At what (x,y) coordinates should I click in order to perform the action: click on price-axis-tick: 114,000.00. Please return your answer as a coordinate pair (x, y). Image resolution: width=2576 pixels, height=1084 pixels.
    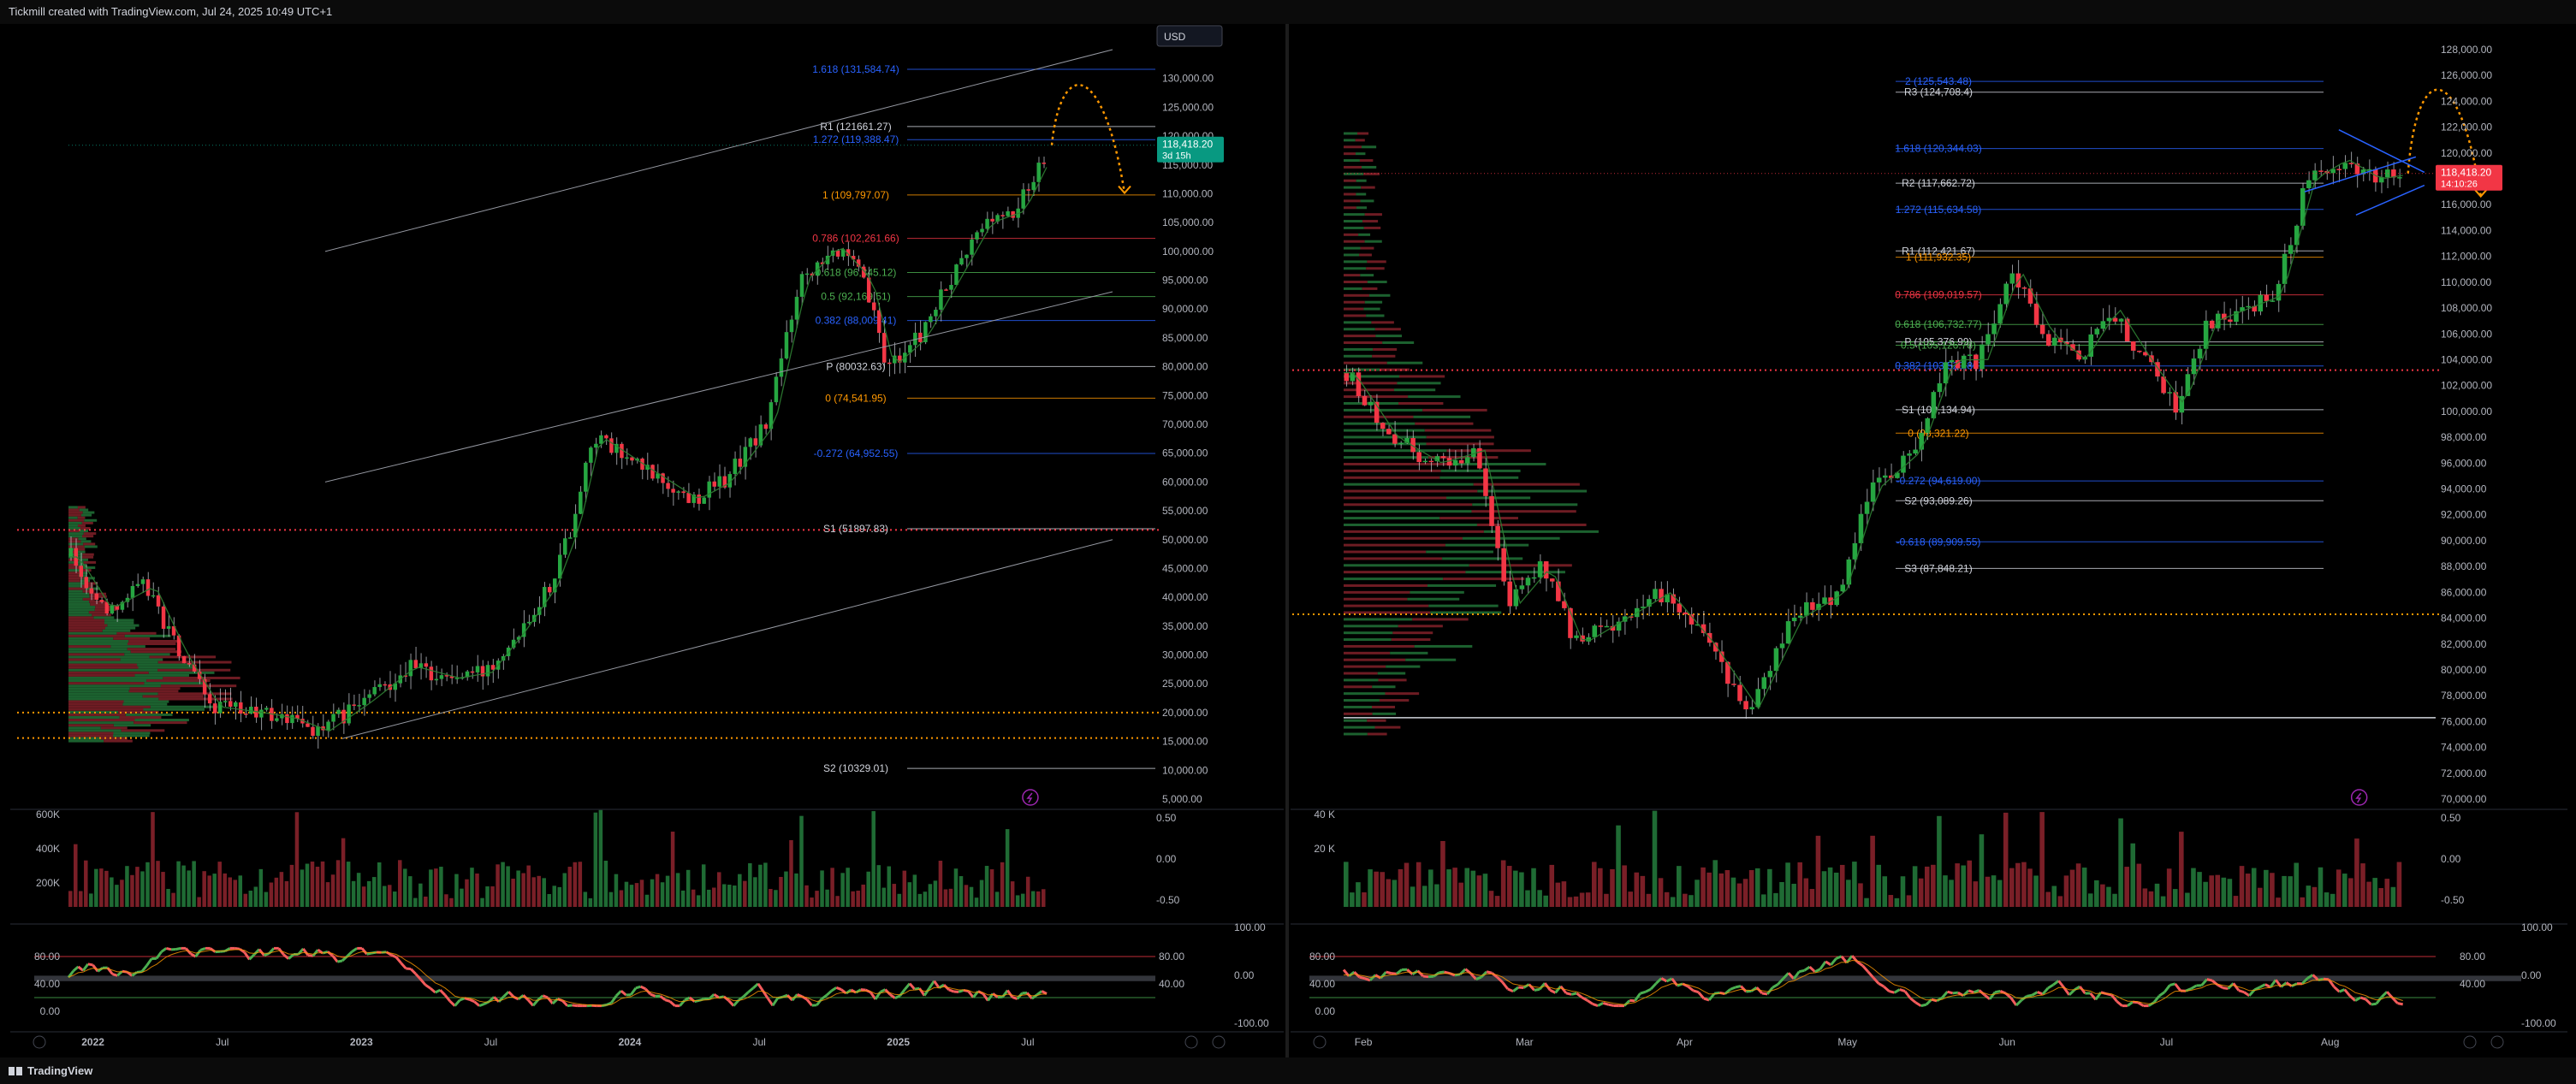
    Looking at the image, I should click on (2466, 230).